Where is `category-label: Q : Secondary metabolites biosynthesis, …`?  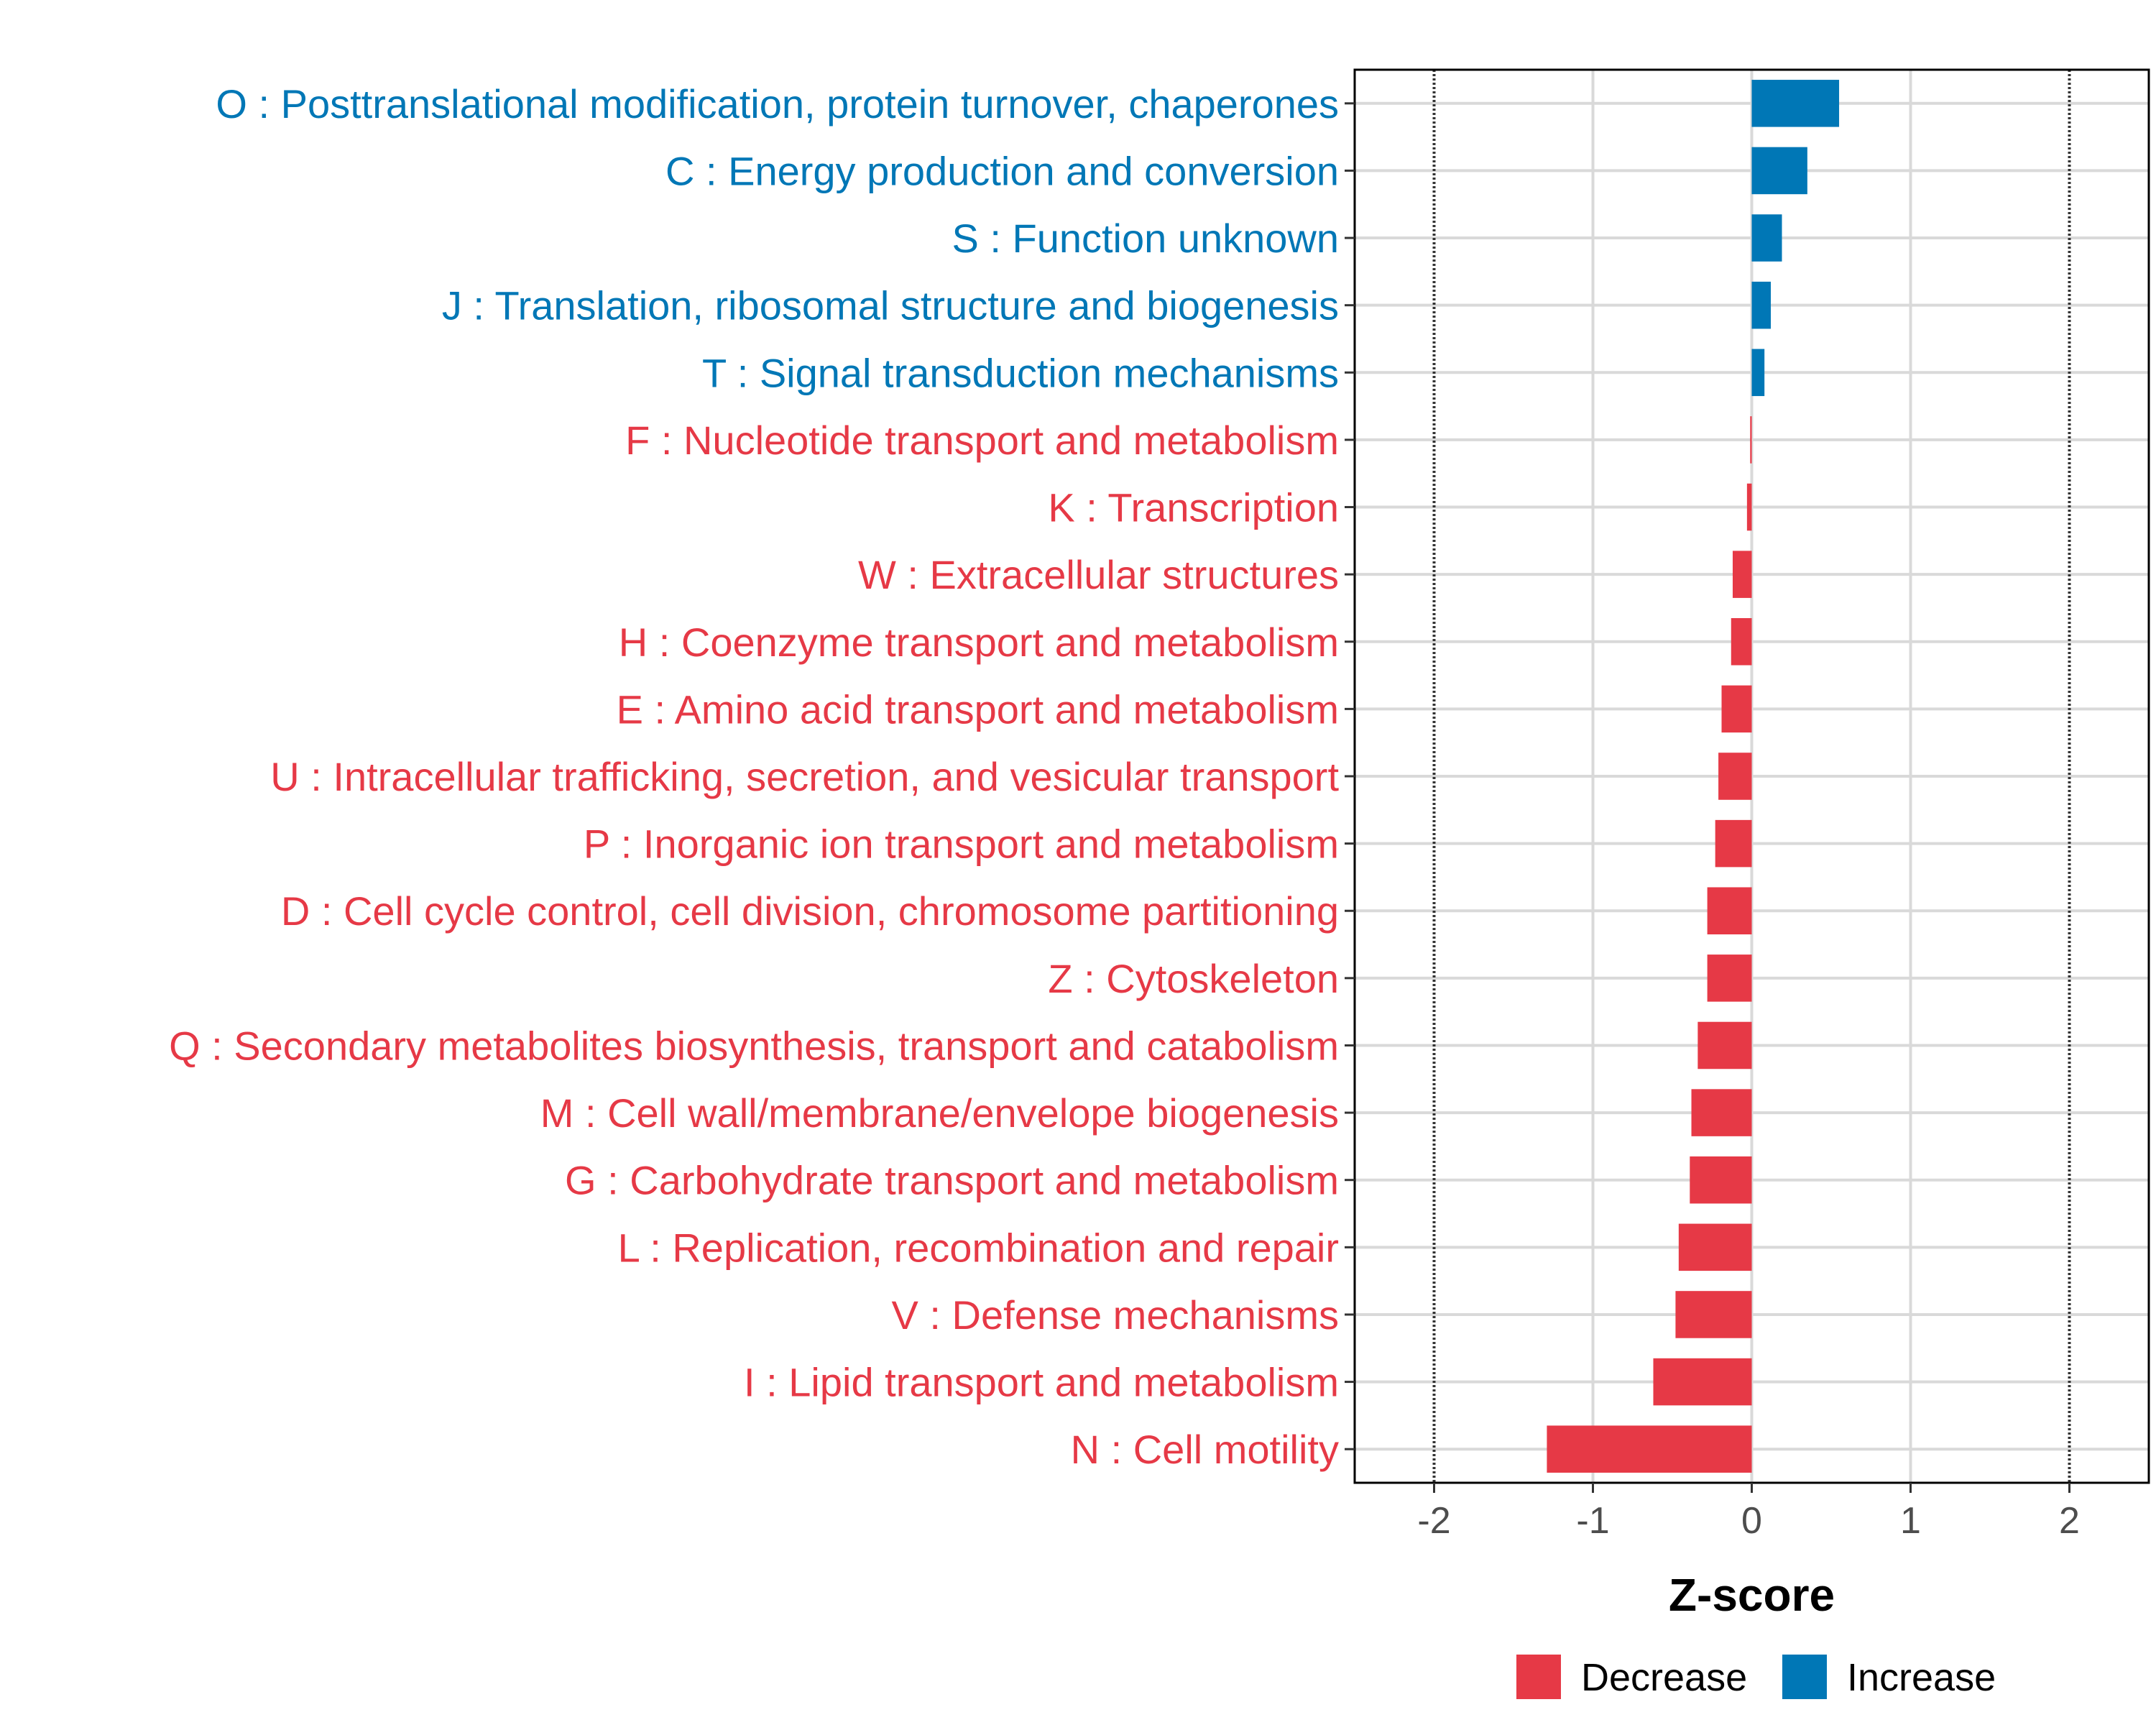
category-label: Q : Secondary metabolites biosynthesis, … is located at coordinates (754, 1045).